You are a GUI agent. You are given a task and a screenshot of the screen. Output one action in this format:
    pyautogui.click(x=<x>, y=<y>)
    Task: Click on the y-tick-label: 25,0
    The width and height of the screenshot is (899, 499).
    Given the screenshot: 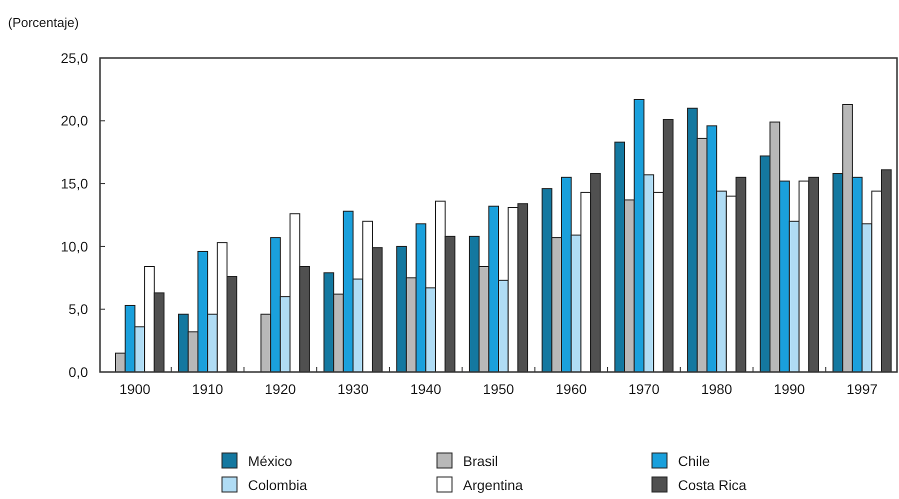 What is the action you would take?
    pyautogui.click(x=74, y=58)
    